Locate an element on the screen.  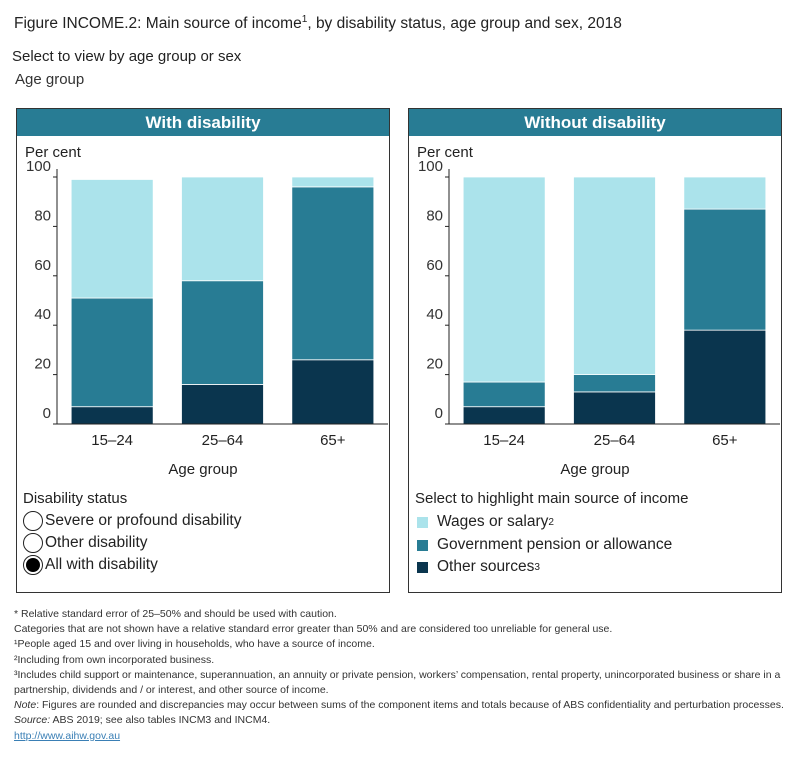
radio-all: All with disability is located at coordinates (90, 565).